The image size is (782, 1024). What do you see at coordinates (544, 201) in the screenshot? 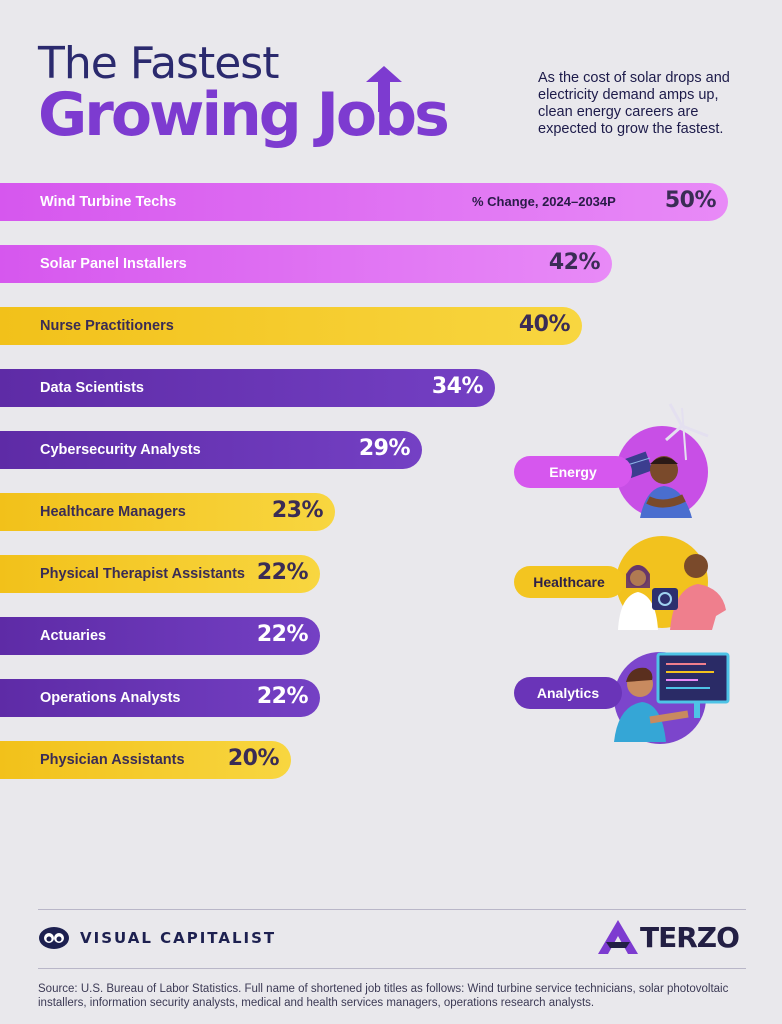
I see `value-axis-label: % Change, 2024–2034P` at bounding box center [544, 201].